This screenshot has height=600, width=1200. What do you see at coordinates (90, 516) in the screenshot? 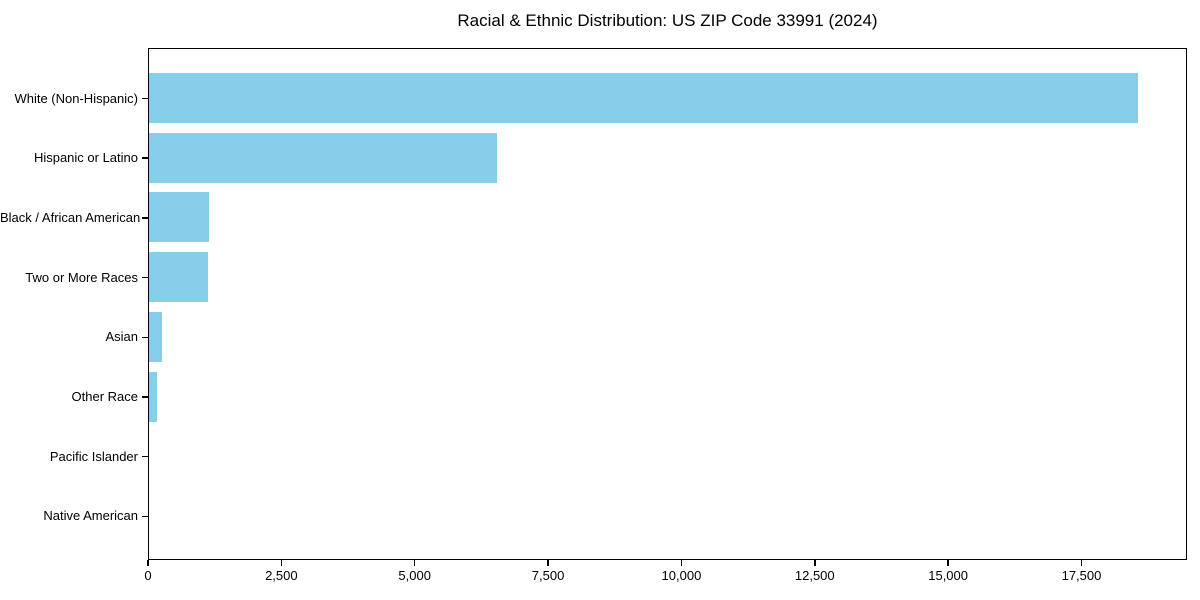
I see `y-tick-label: Native American` at bounding box center [90, 516].